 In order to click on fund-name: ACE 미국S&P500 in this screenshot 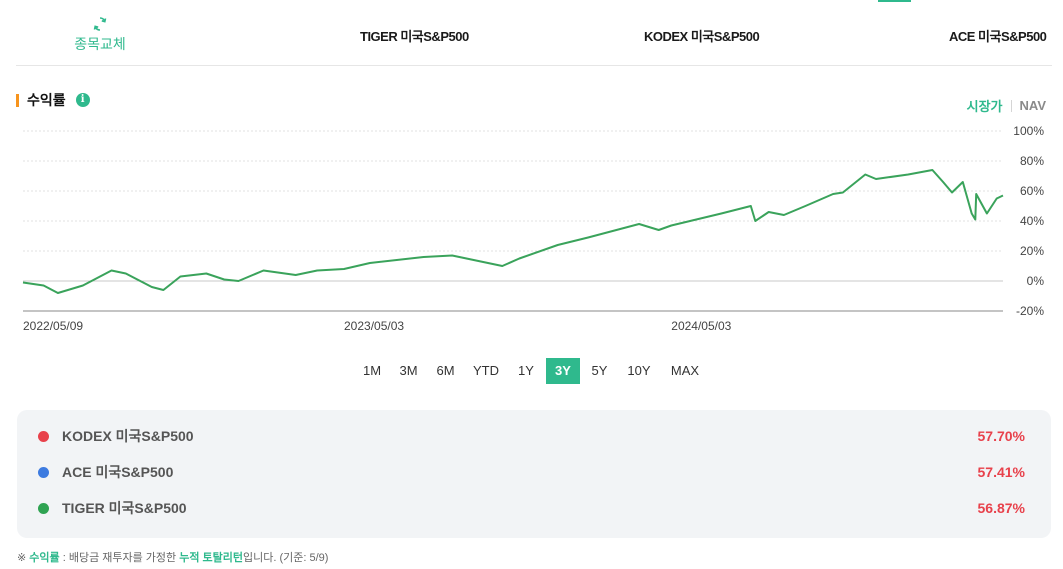, I will do `click(118, 472)`.